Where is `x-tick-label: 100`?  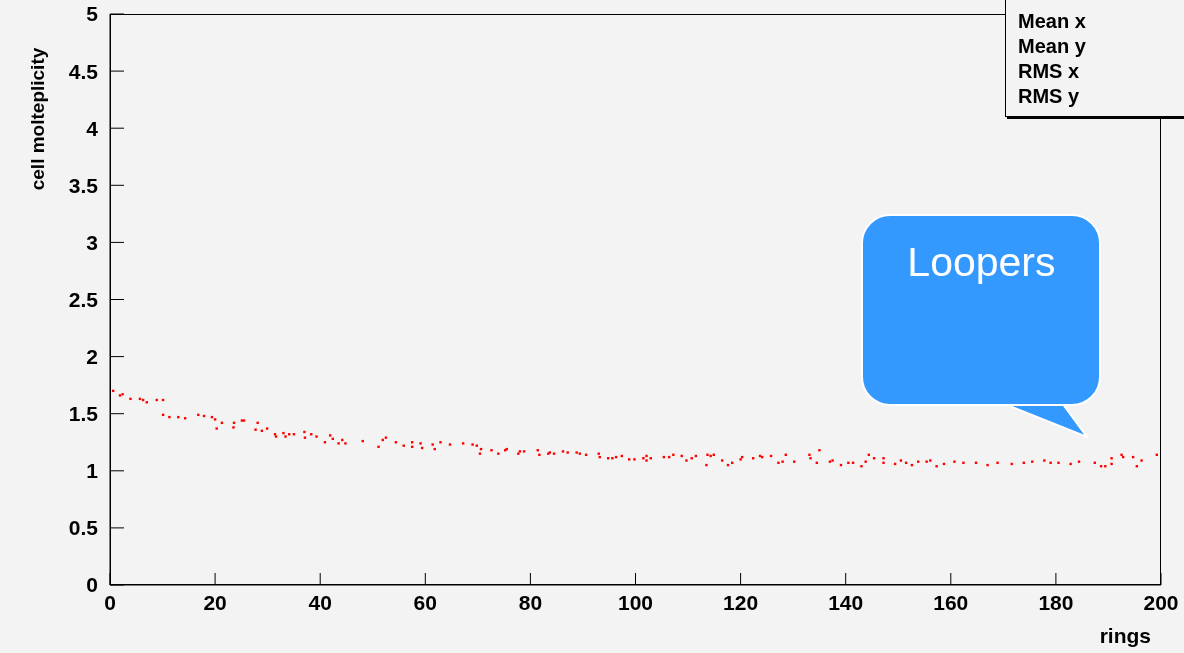
x-tick-label: 100 is located at coordinates (635, 602).